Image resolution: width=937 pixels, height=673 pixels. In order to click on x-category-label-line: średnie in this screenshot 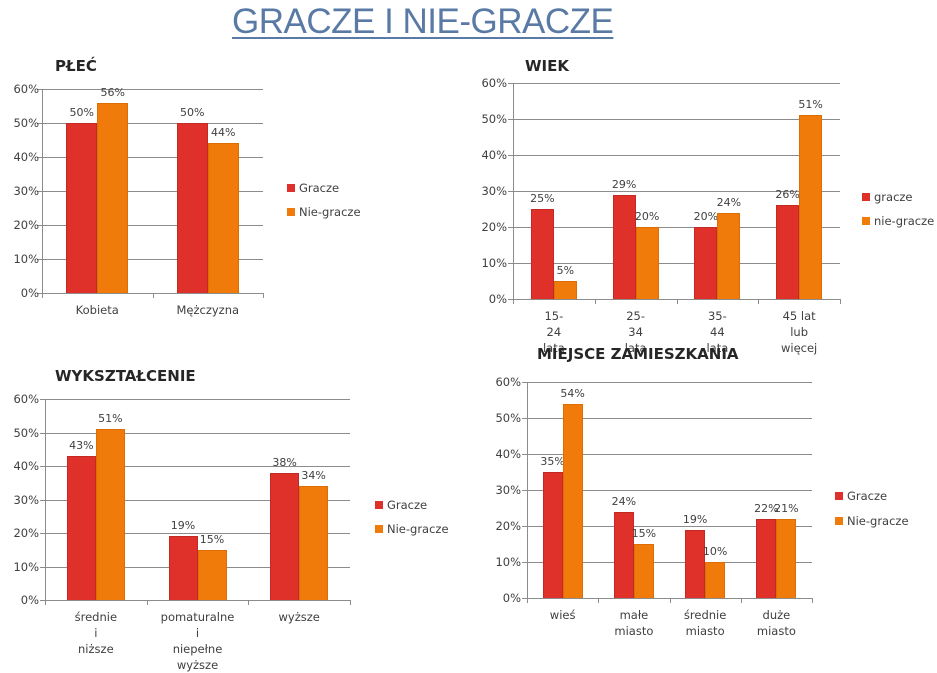, I will do `click(705, 615)`.